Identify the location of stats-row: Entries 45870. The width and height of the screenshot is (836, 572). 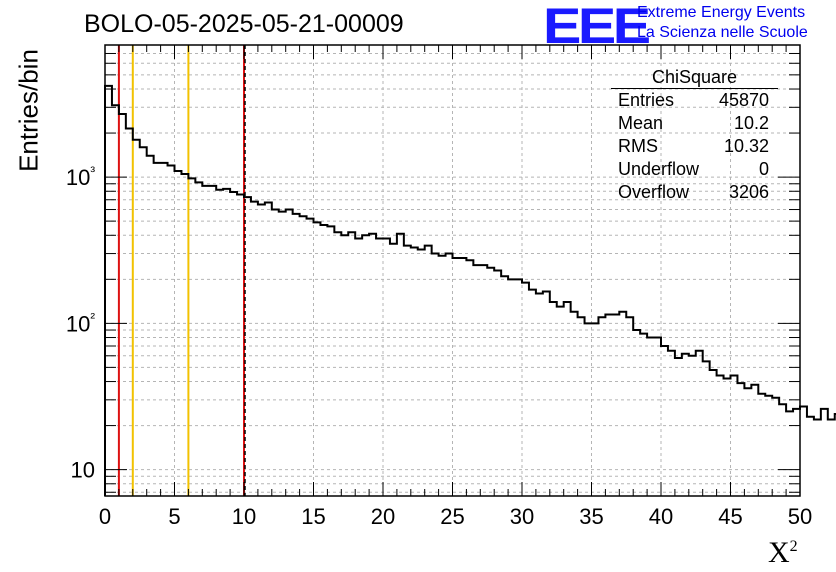
(694, 100).